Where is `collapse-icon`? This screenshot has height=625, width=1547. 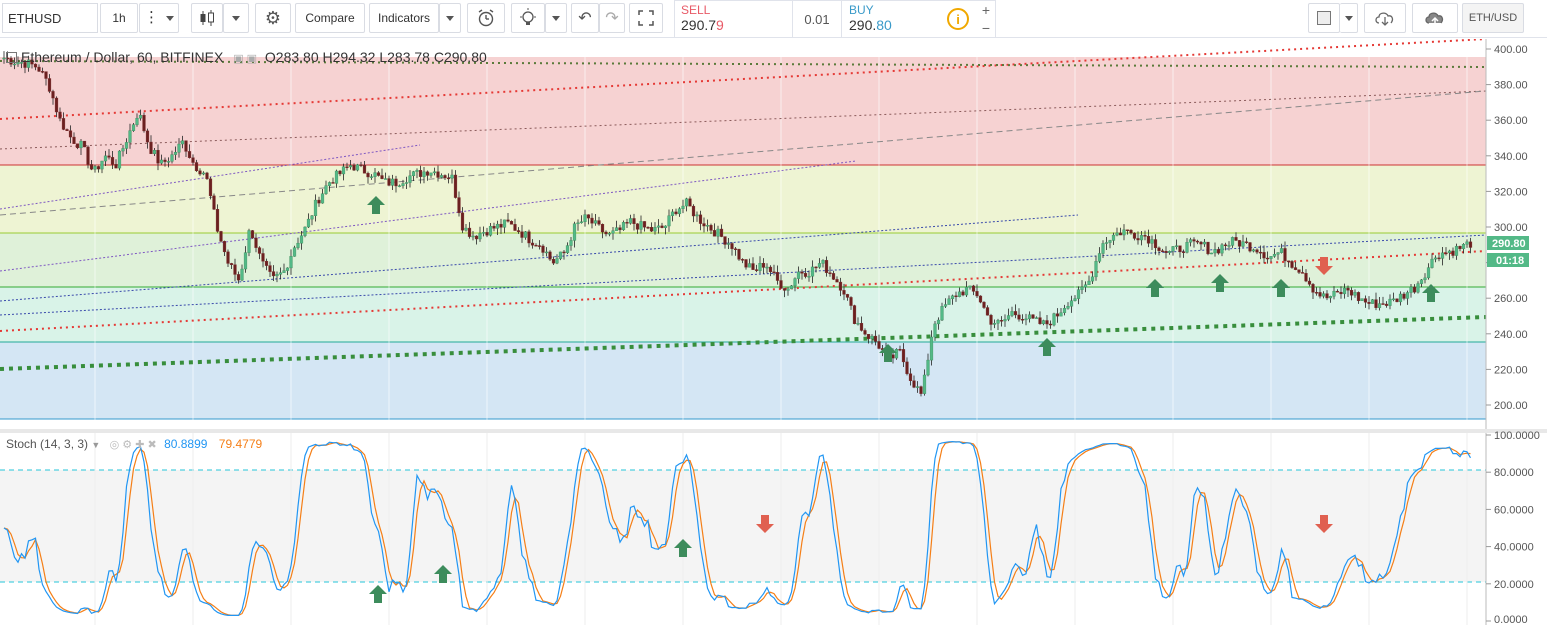 collapse-icon is located at coordinates (11, 57).